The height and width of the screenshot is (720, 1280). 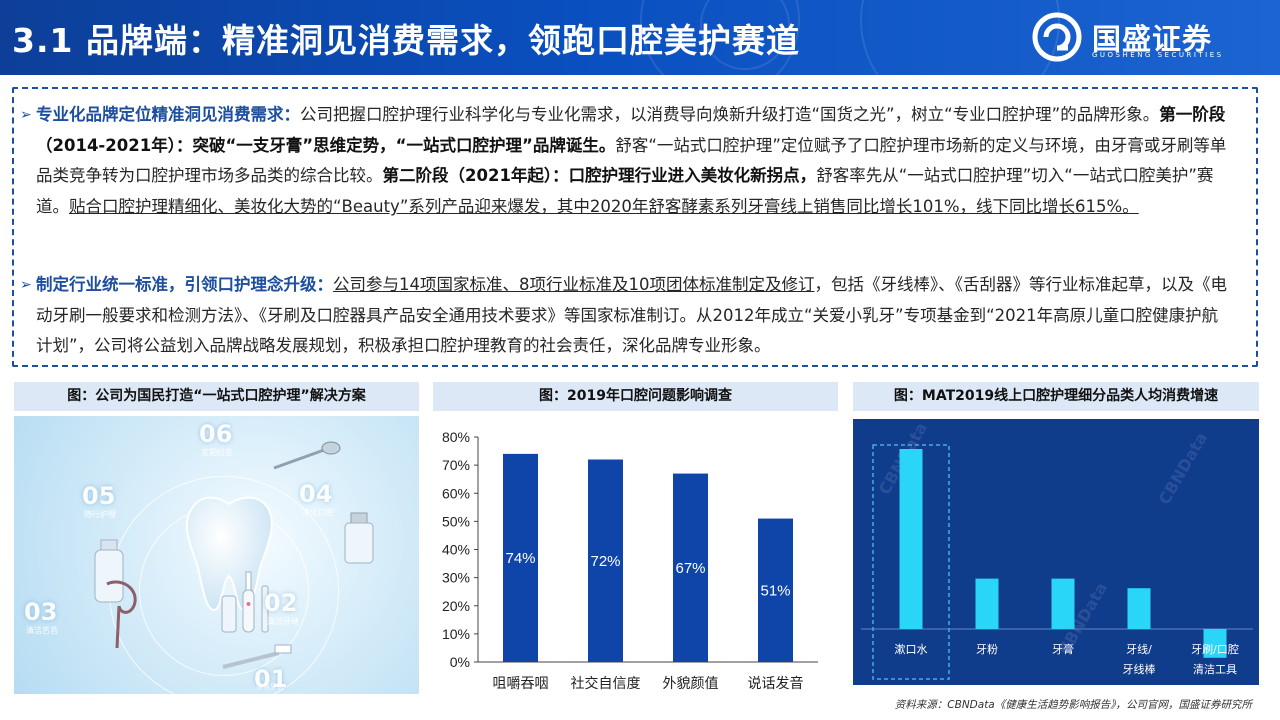 What do you see at coordinates (456, 634) in the screenshot?
I see `y-tick-label: 10%` at bounding box center [456, 634].